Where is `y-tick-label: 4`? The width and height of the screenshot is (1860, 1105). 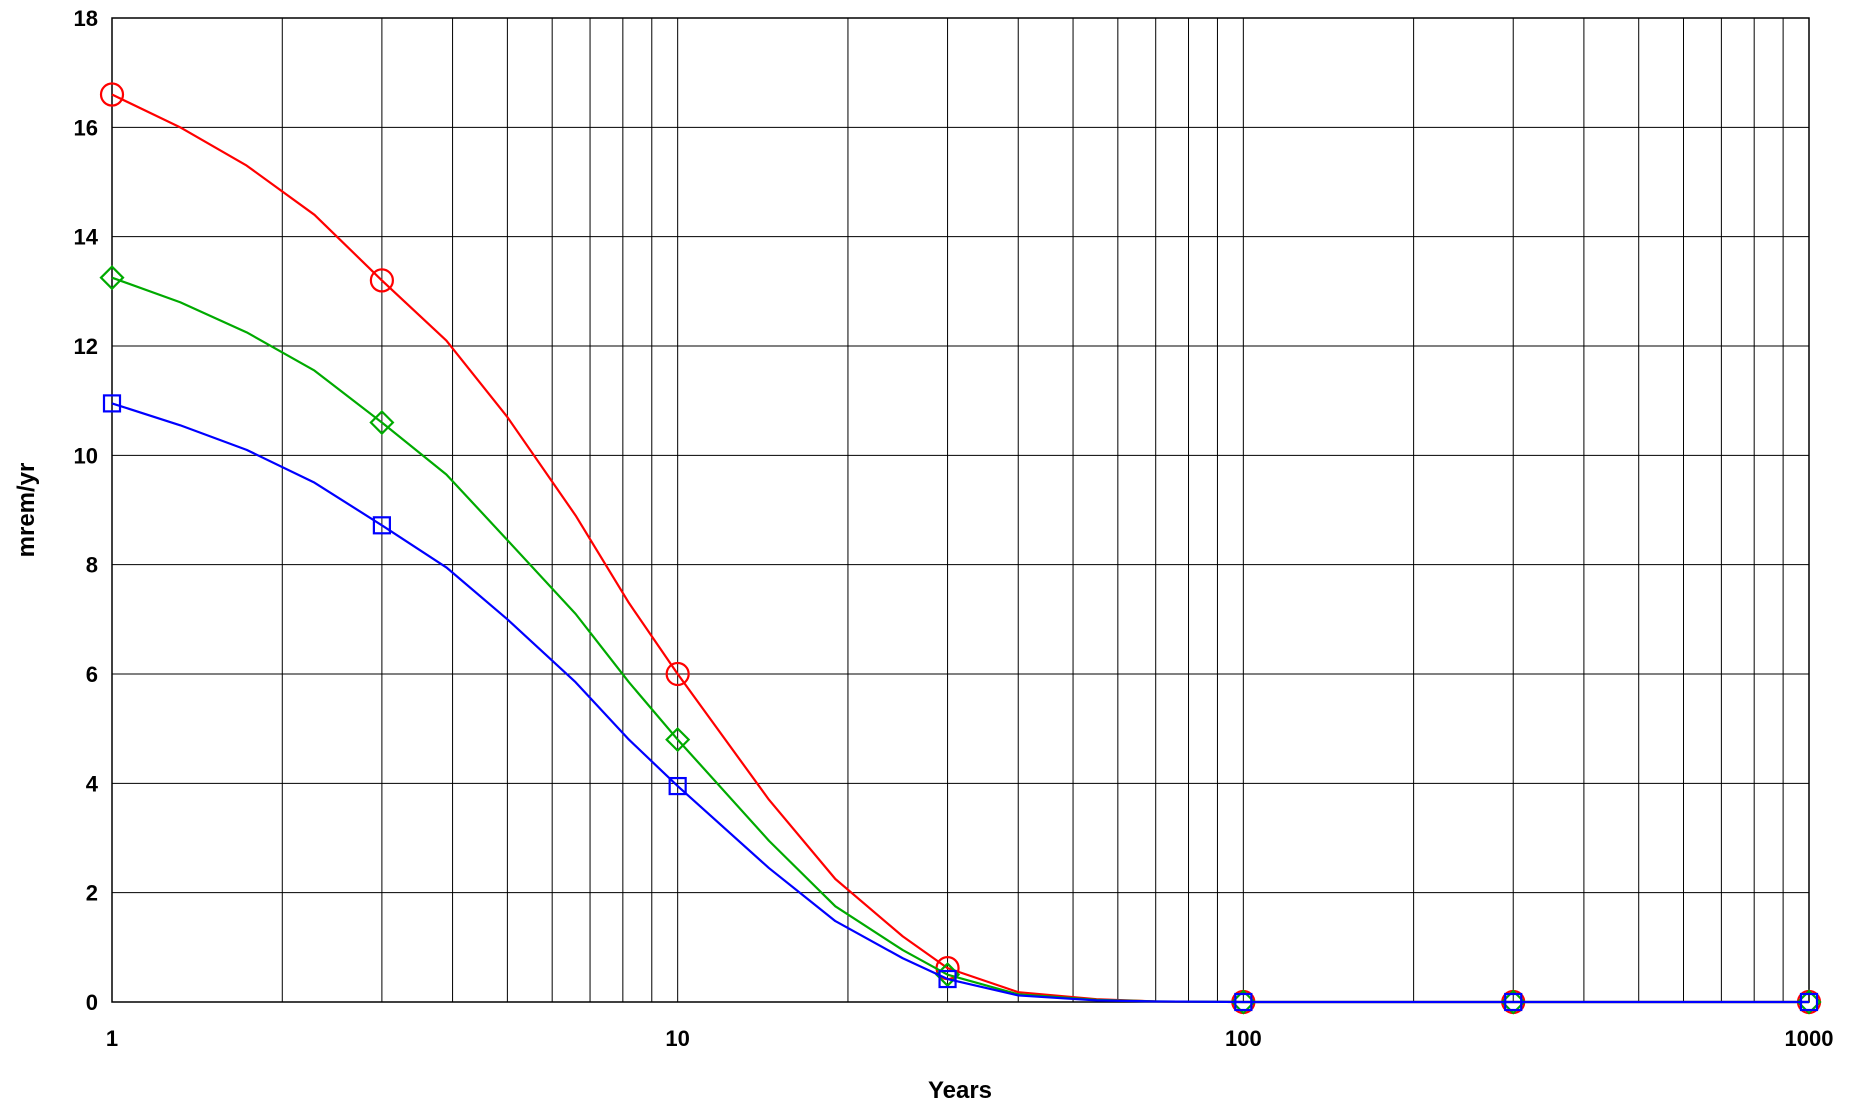
y-tick-label: 4 is located at coordinates (92, 783).